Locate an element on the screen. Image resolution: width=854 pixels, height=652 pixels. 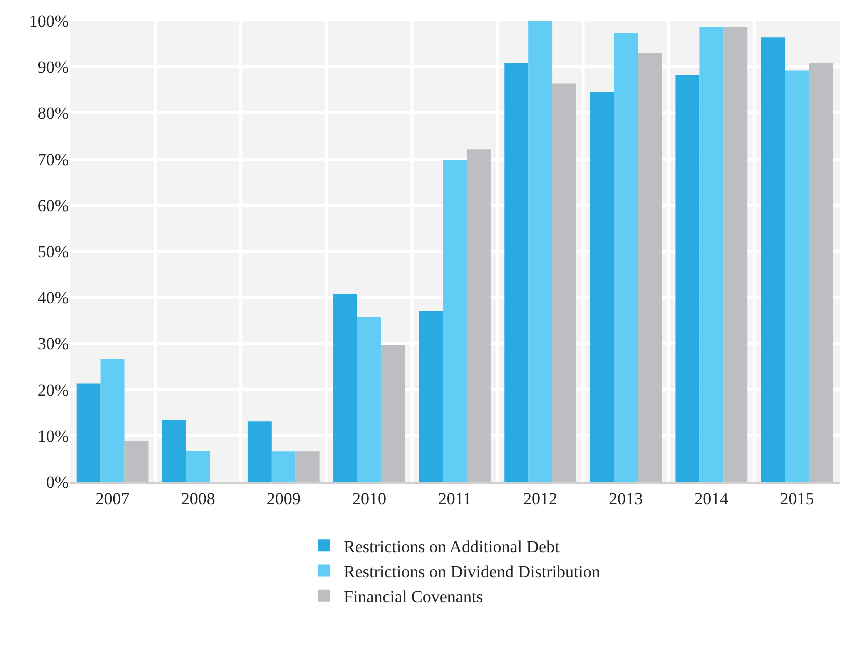
x-tick-label: 2013 is located at coordinates (626, 498).